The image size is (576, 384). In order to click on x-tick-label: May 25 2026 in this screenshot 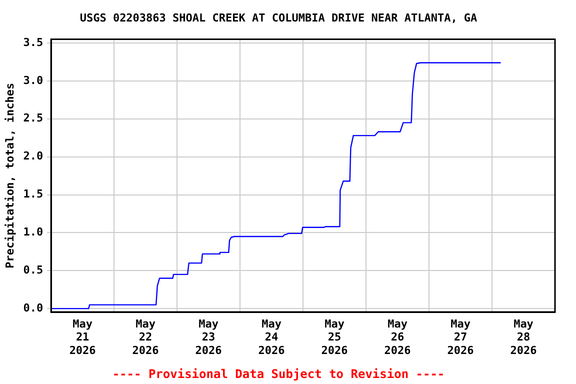, I will do `click(334, 337)`.